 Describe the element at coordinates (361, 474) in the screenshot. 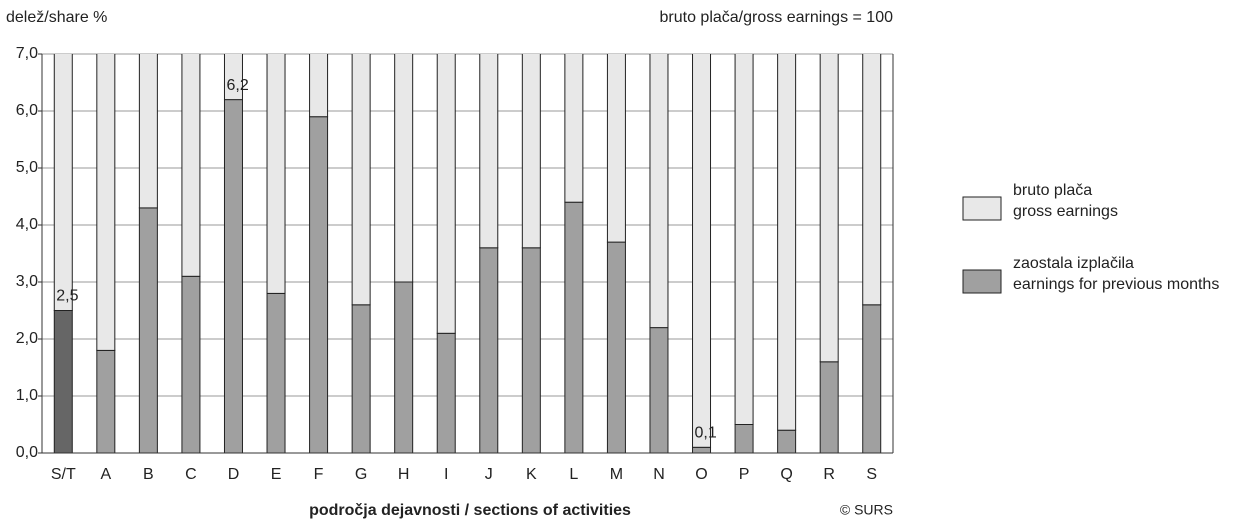

I see `x-tick-label: G` at that location.